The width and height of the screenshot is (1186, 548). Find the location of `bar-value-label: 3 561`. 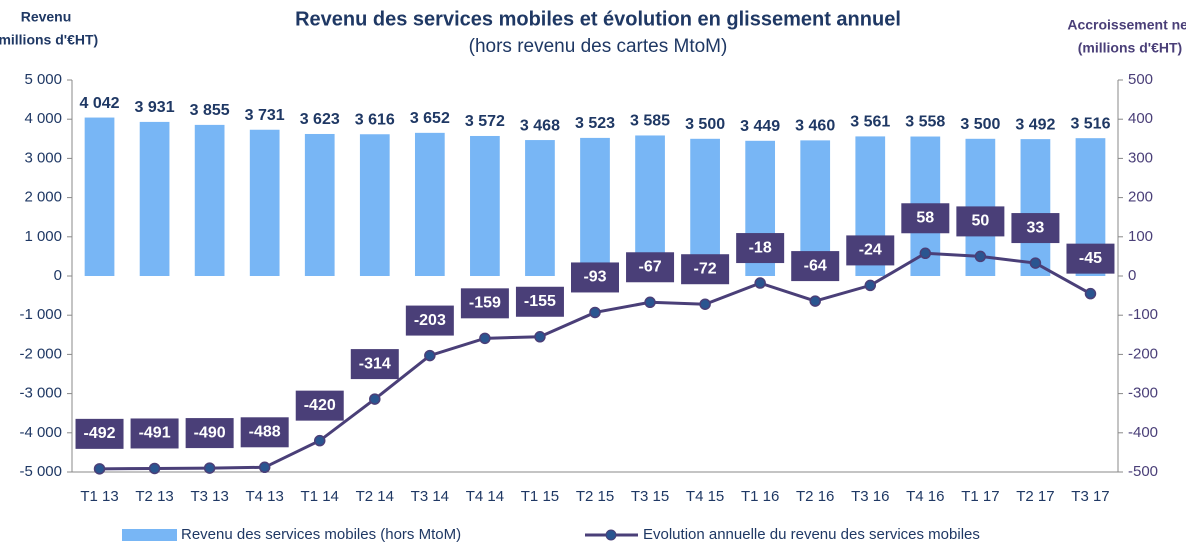

bar-value-label: 3 561 is located at coordinates (870, 122).